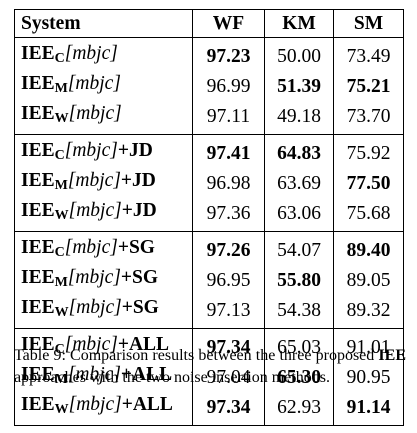  Describe the element at coordinates (209, 23) in the screenshot. I see `table-header-row: System WF KM SM` at that location.